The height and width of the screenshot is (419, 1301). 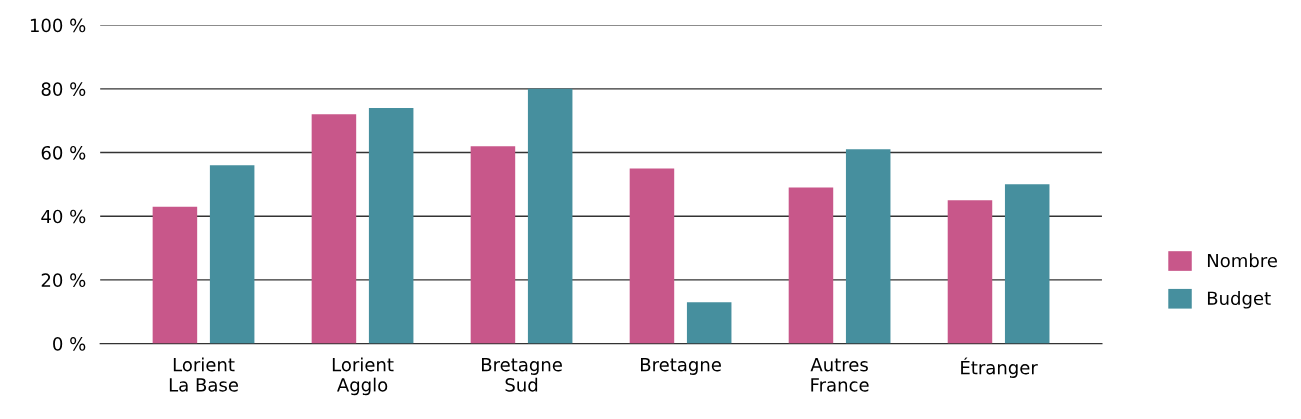 I want to click on y-tick-label: 40 %, so click(x=63, y=216).